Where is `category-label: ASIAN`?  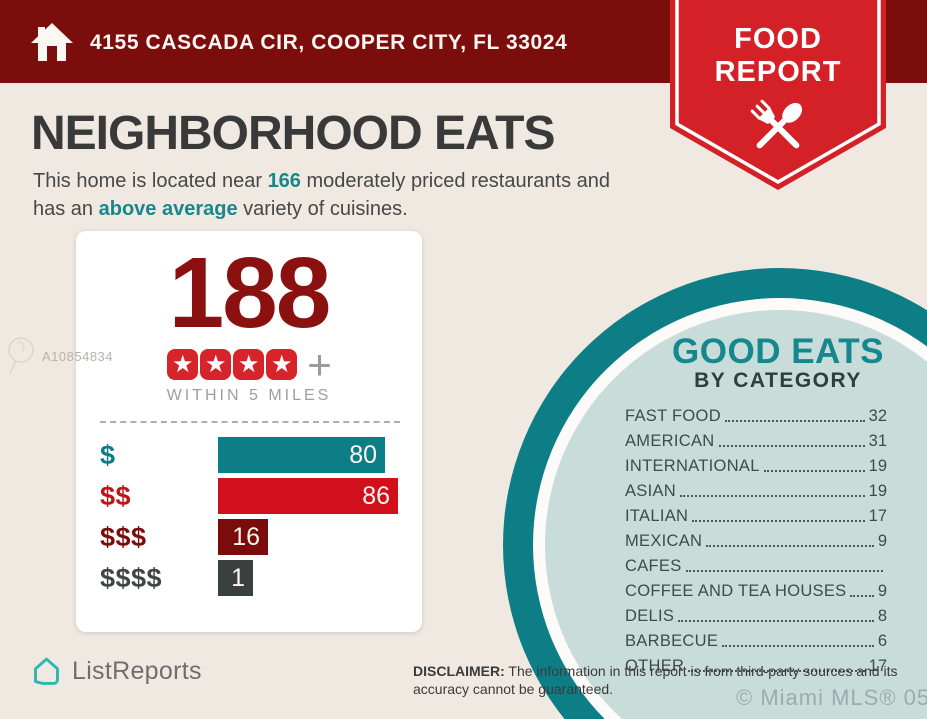 category-label: ASIAN is located at coordinates (651, 491).